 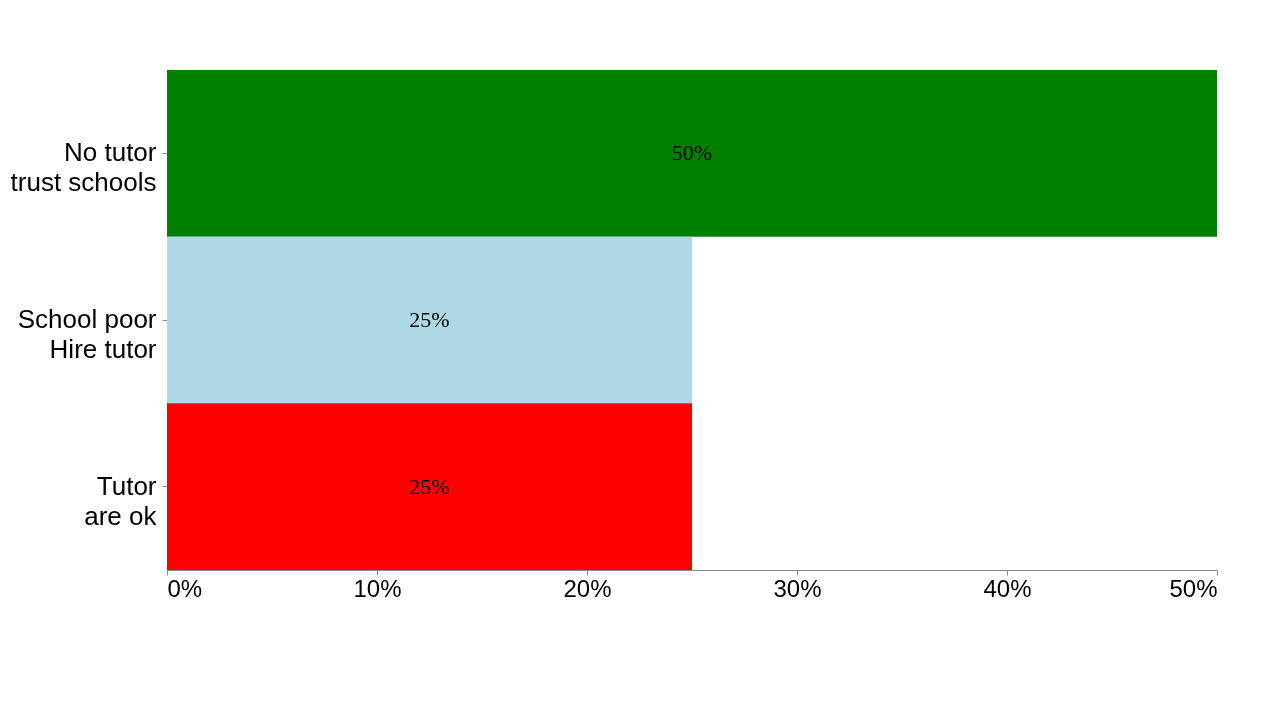 I want to click on x-tick-label: 40%, so click(x=1007, y=588).